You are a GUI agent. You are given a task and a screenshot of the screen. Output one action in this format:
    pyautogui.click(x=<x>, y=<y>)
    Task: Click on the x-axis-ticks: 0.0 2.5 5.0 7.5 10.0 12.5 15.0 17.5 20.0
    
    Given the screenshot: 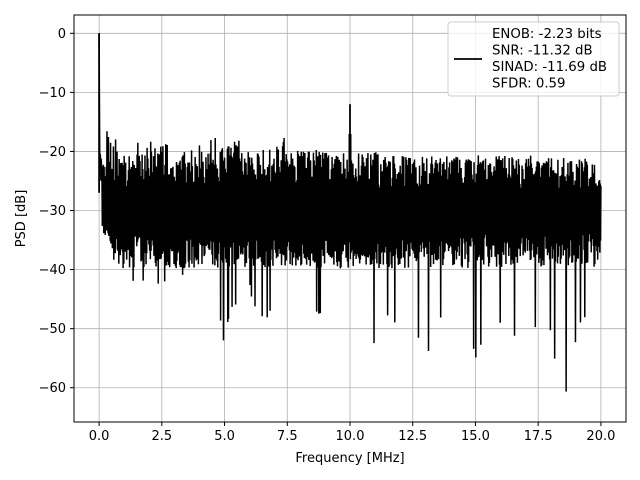 What is the action you would take?
    pyautogui.click(x=352, y=433)
    